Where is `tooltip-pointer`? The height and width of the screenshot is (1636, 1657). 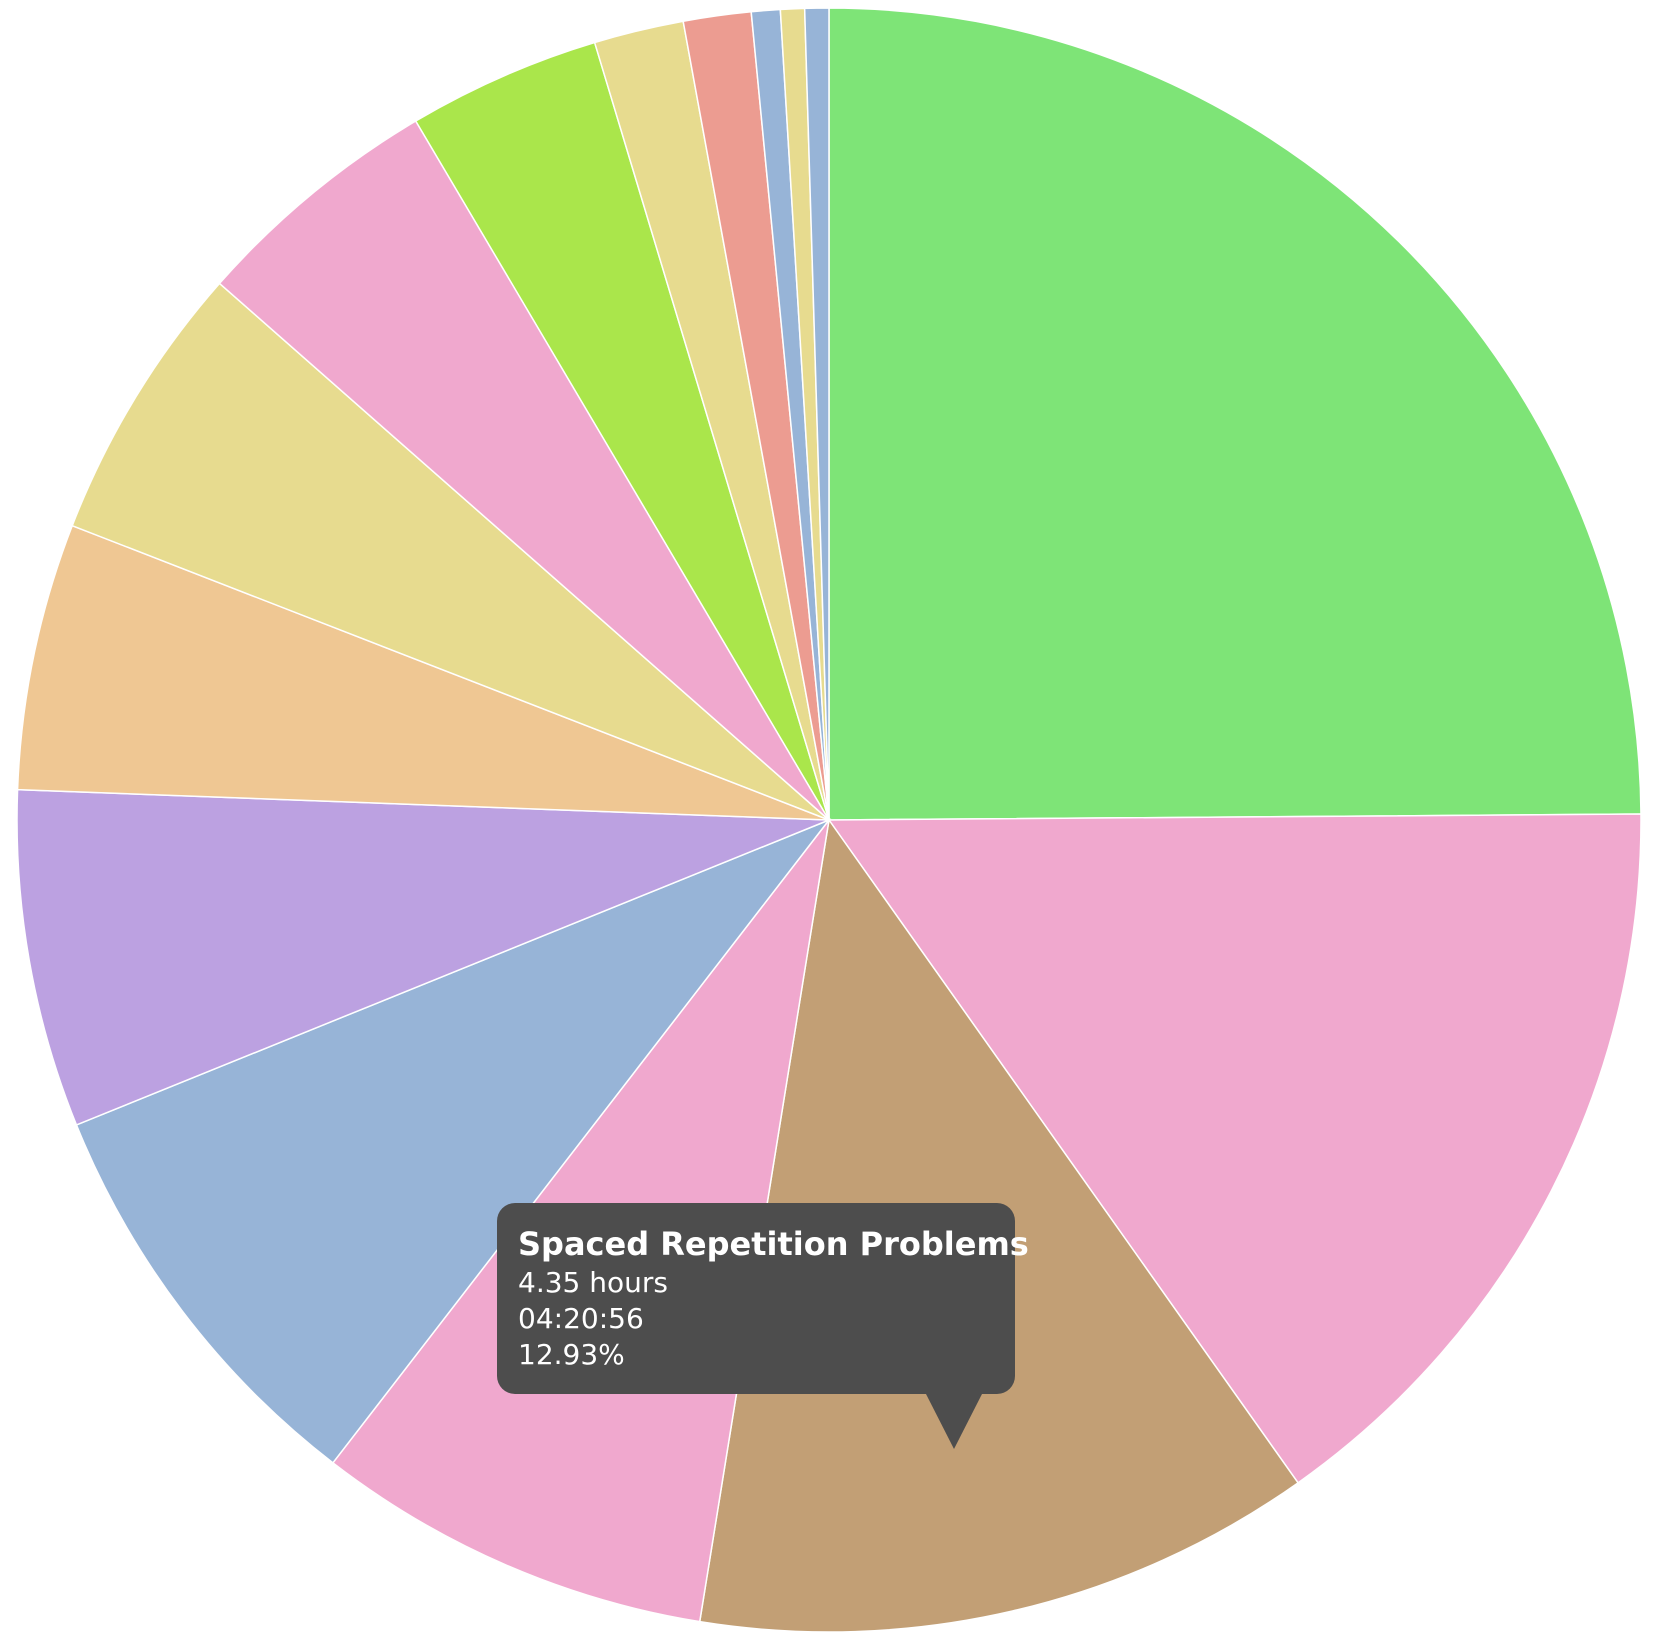
tooltip-pointer is located at coordinates (954, 1421).